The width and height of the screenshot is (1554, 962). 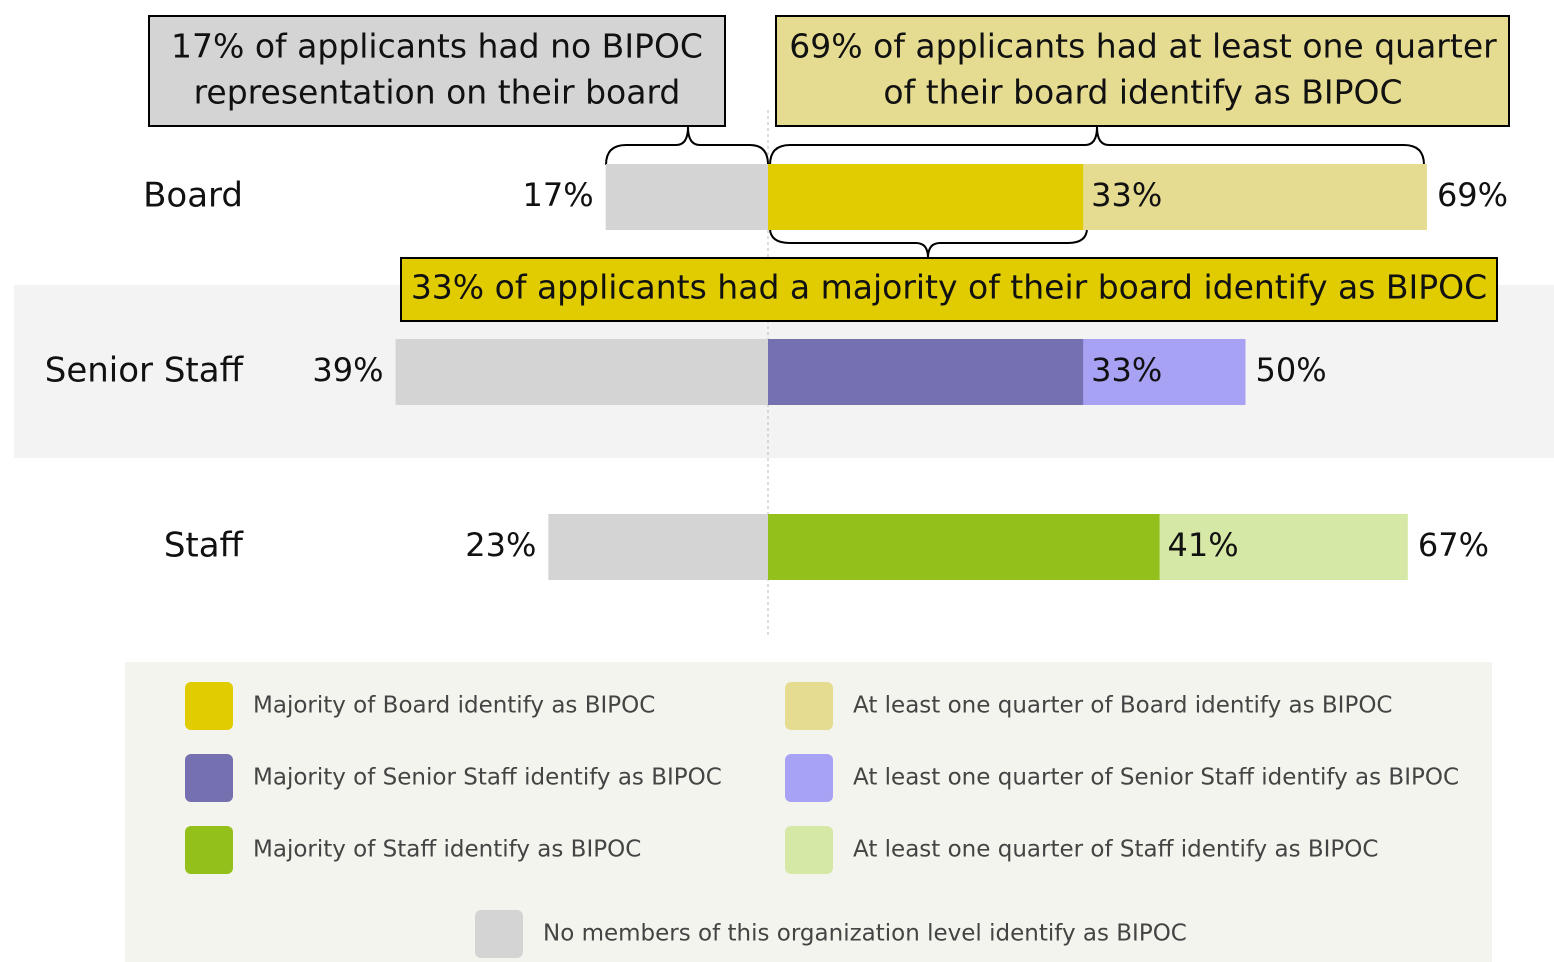 I want to click on category-label: Board, so click(x=193, y=196).